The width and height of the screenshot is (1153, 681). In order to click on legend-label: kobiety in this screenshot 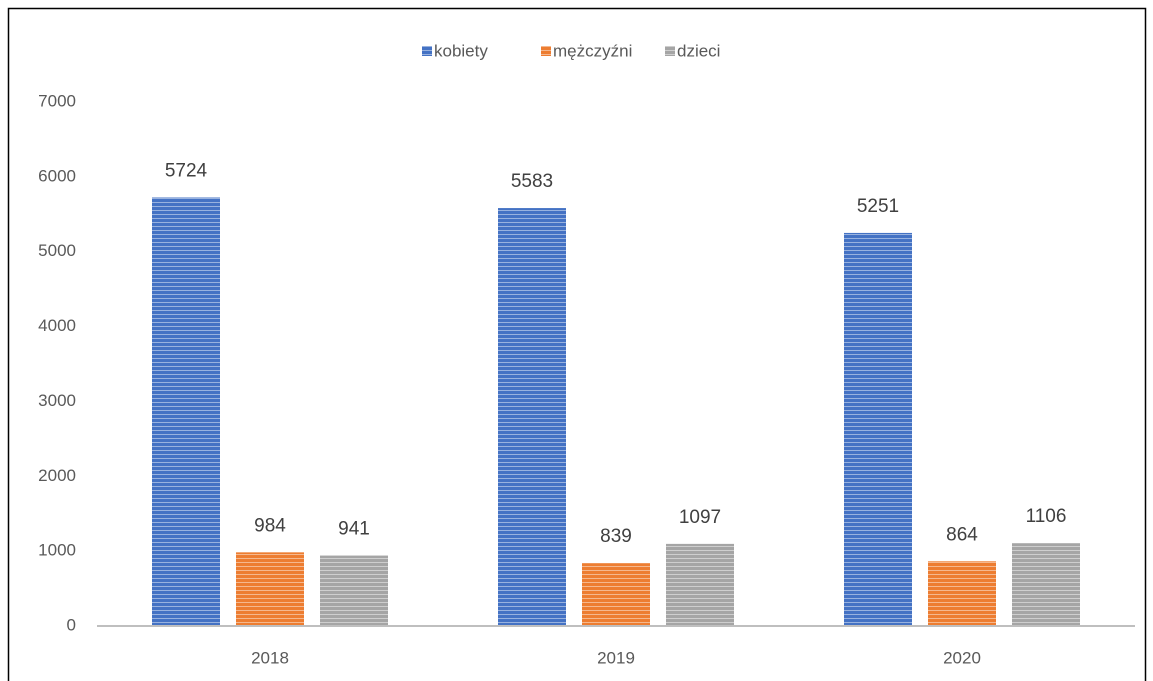, I will do `click(461, 50)`.